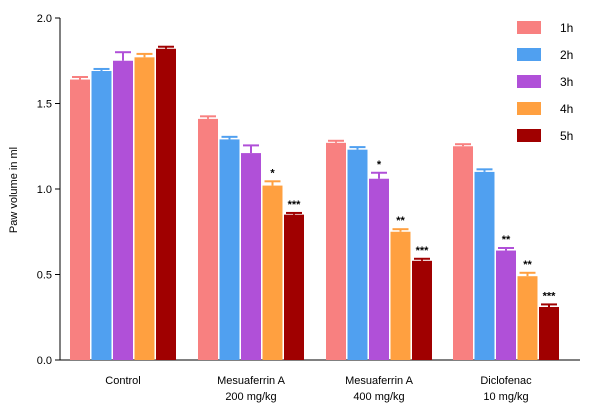 The image size is (592, 414). I want to click on legend: 1h 2h 3h 4h 5h, so click(545, 82).